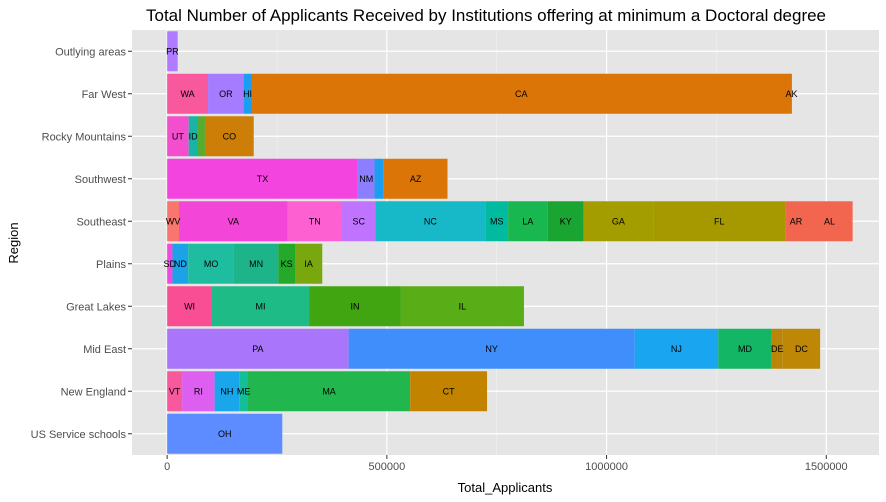  I want to click on y-tick-label: Mid East, so click(104, 350).